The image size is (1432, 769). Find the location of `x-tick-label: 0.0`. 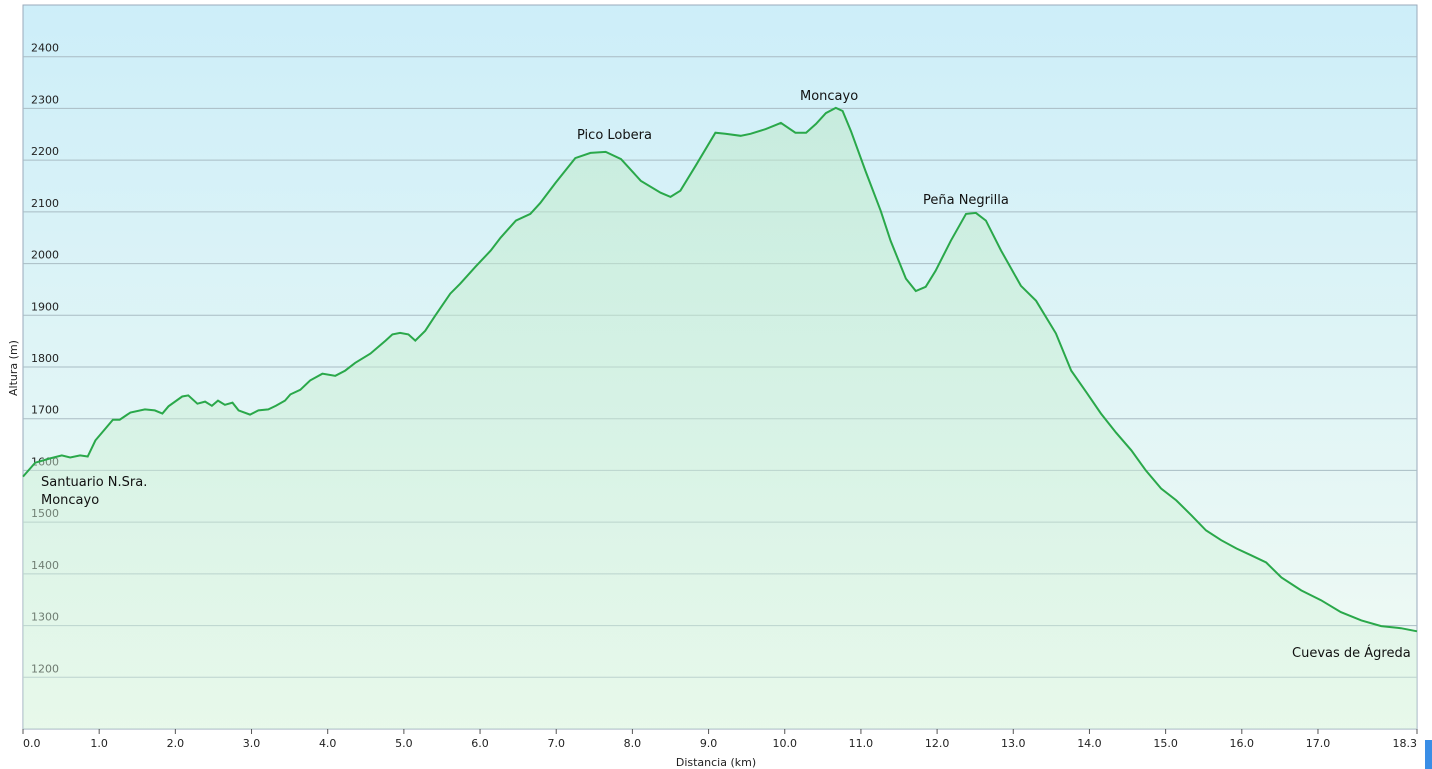

x-tick-label: 0.0 is located at coordinates (32, 743).